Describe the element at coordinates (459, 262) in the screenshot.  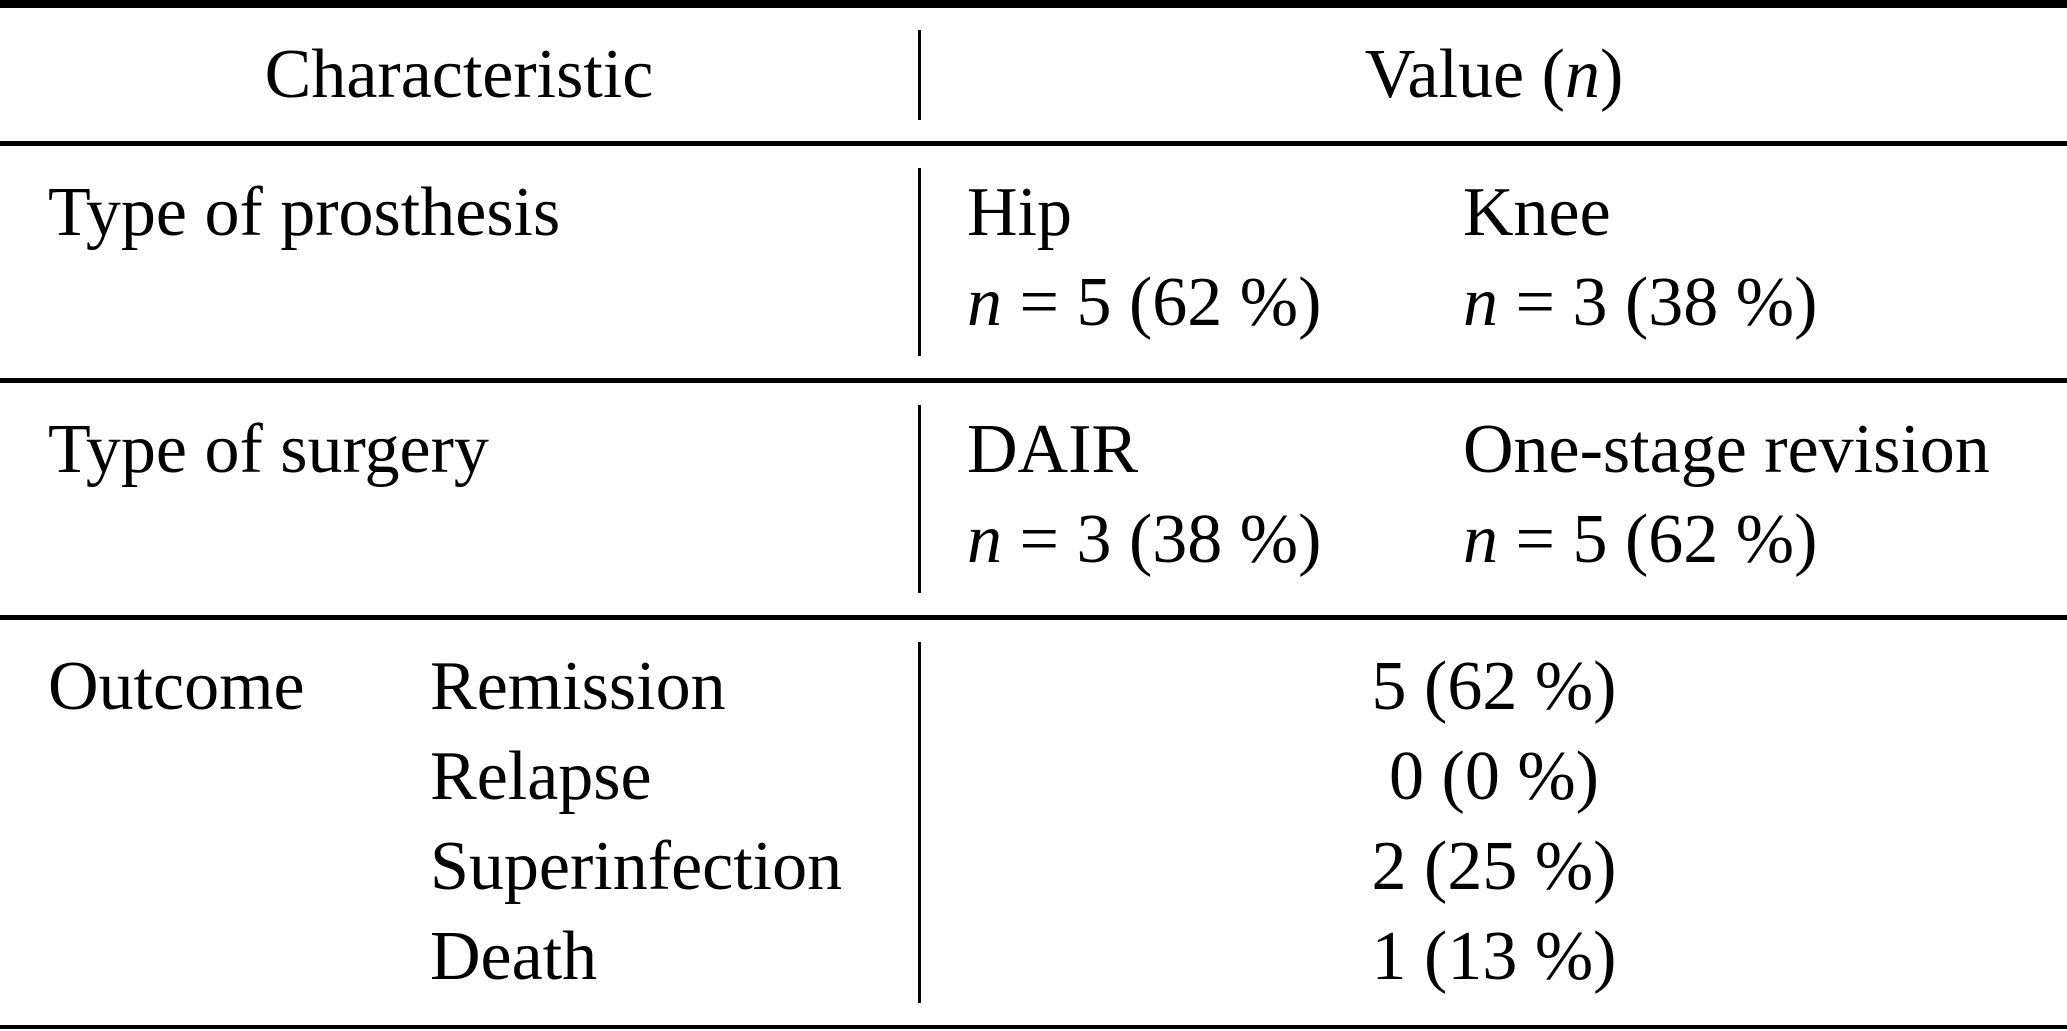
I see `row1-label-cell: Type of prosthesis` at that location.